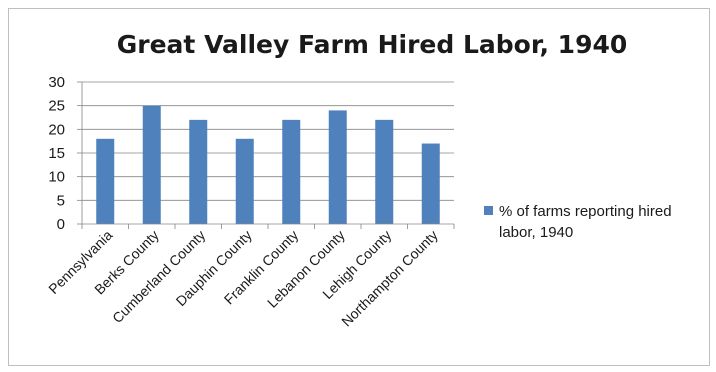 Image resolution: width=716 pixels, height=372 pixels. I want to click on y-axis-ticks: 0 5 10 15 20 25 30, so click(65, 153).